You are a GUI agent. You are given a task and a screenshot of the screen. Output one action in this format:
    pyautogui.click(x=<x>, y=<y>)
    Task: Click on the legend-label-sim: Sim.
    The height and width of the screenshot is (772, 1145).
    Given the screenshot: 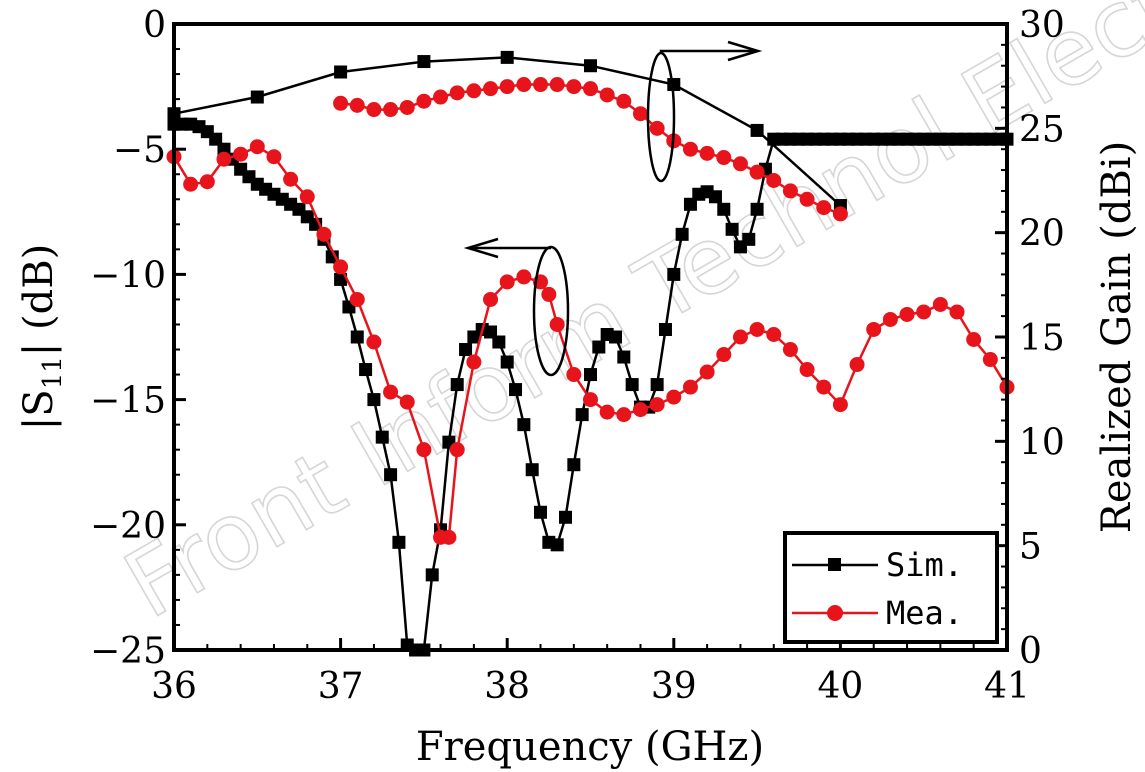 What is the action you would take?
    pyautogui.click(x=924, y=565)
    